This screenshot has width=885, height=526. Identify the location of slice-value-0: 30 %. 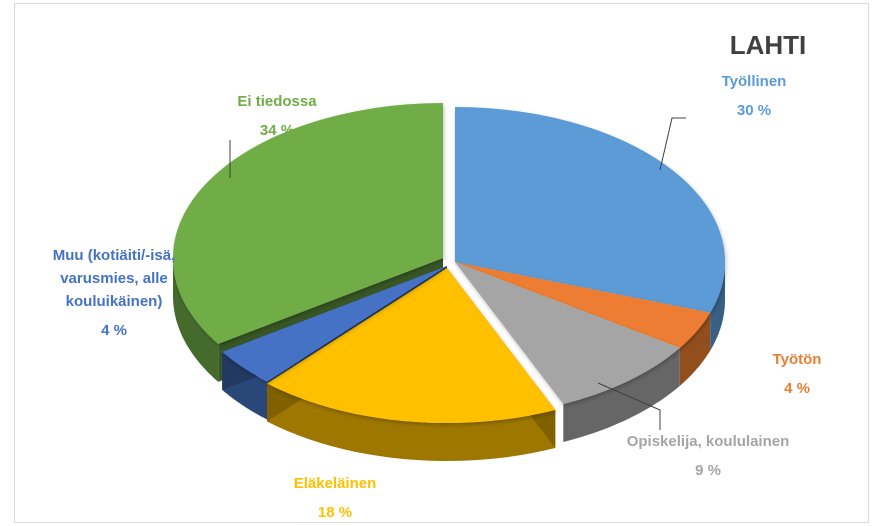
(754, 110).